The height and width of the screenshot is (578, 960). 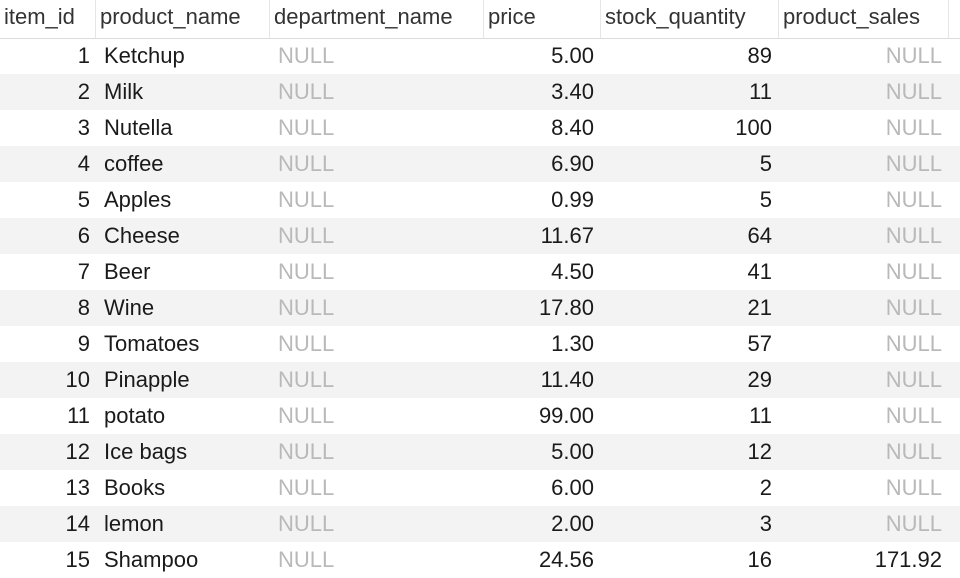 I want to click on cell-price: 99.00, so click(x=566, y=415).